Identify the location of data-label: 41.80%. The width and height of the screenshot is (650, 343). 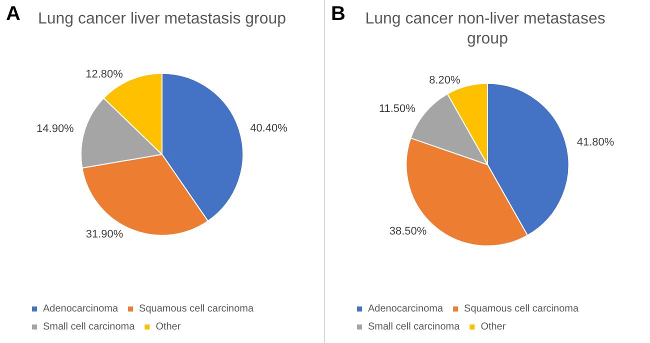
(595, 142).